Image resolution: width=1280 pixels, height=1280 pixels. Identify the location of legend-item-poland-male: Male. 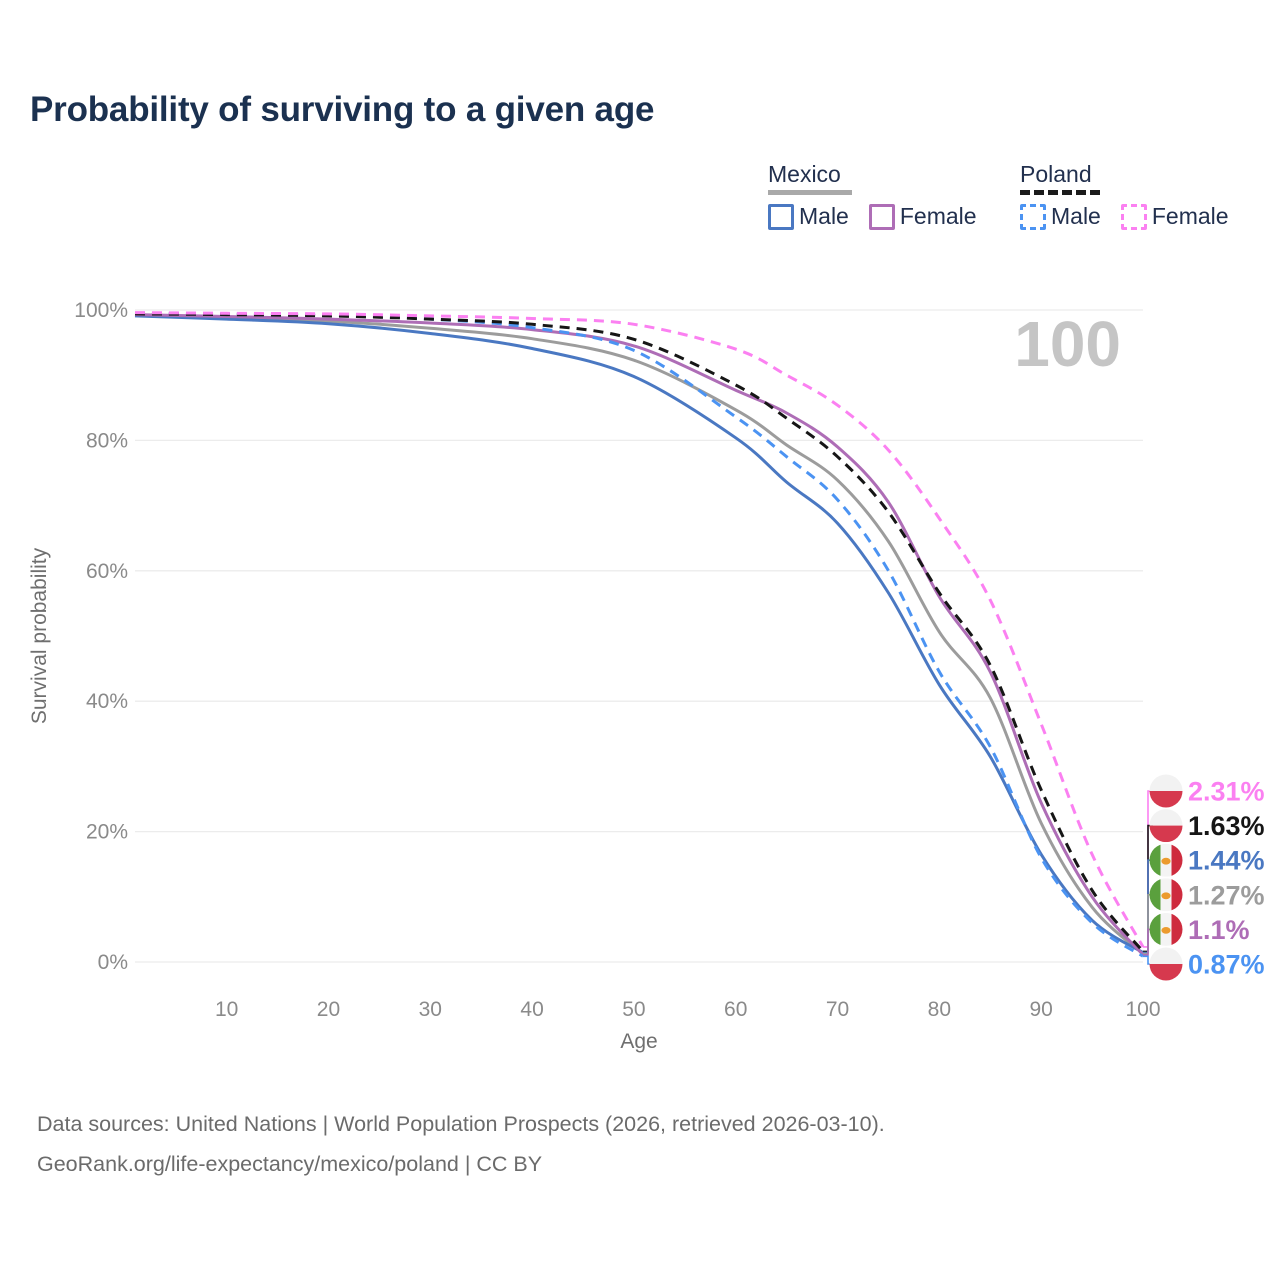
(1060, 216).